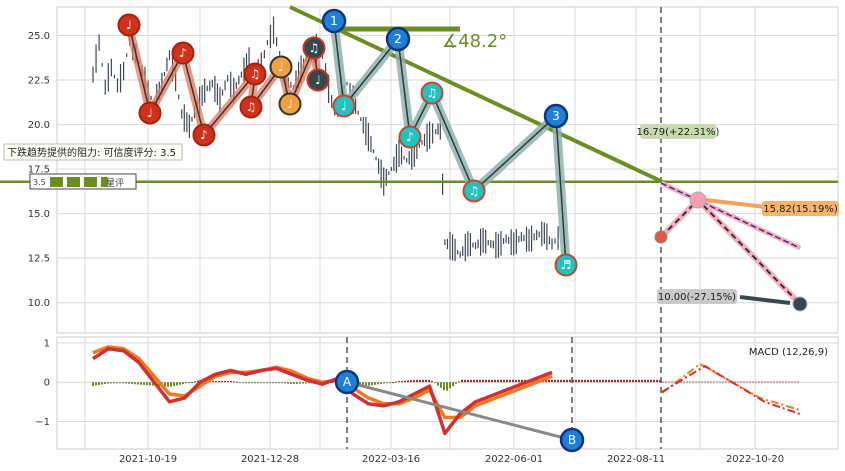 Image resolution: width=845 pixels, height=471 pixels. I want to click on rating-box: 3.5 星评, so click(83, 181).